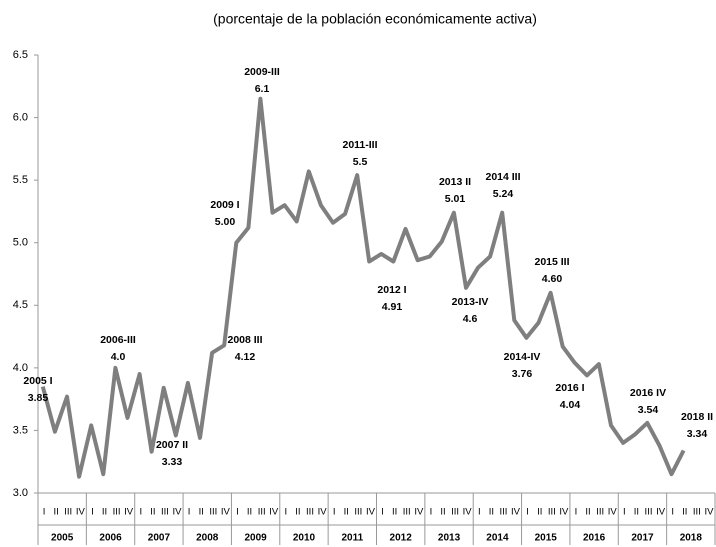 The height and width of the screenshot is (547, 716). I want to click on annotation-label: 2006-III, so click(118, 340).